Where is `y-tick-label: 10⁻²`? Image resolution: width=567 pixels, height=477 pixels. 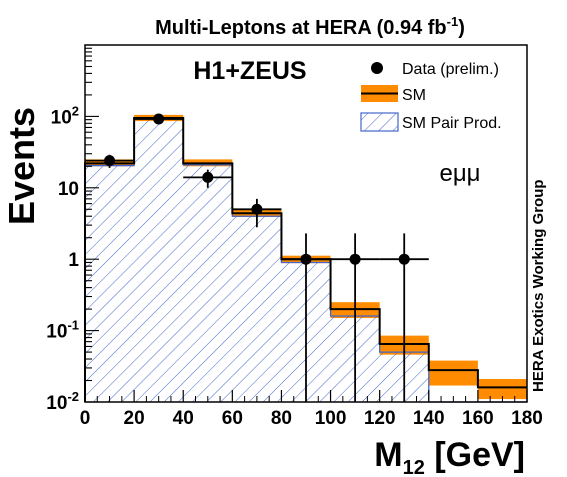
y-tick-label: 10⁻² is located at coordinates (62, 401).